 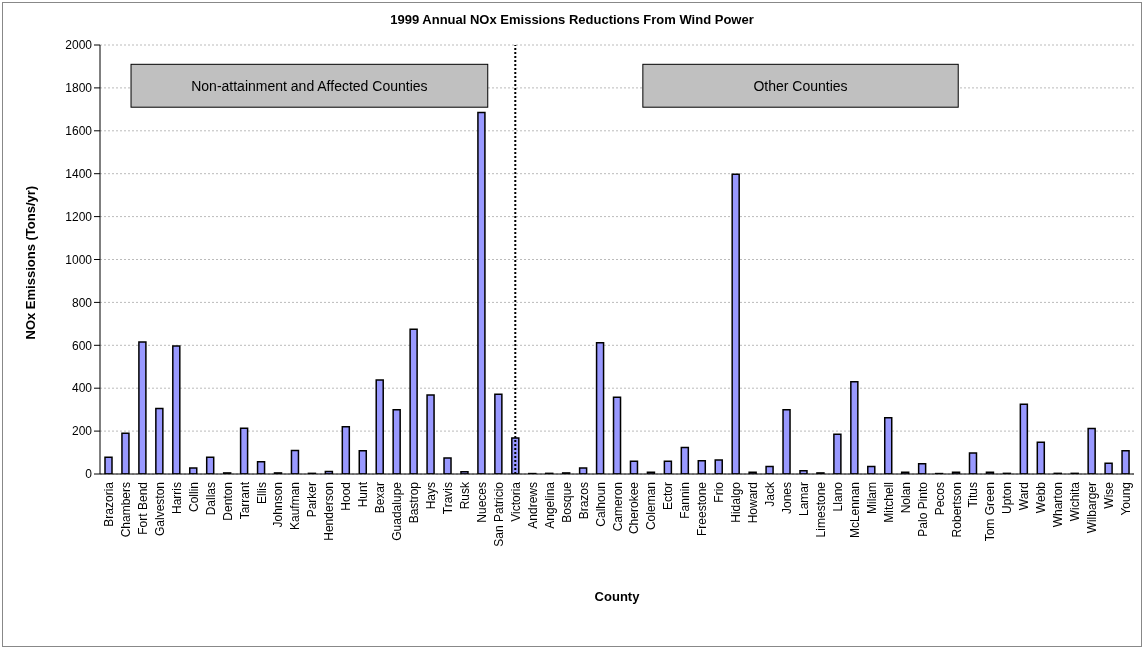 I want to click on x-tick-label: Upton, so click(x=1007, y=498).